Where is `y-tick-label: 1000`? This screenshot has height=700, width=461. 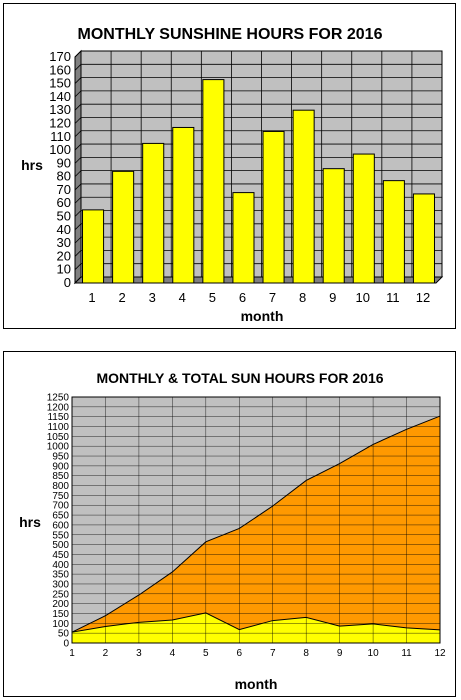
y-tick-label: 1000 is located at coordinates (58, 447).